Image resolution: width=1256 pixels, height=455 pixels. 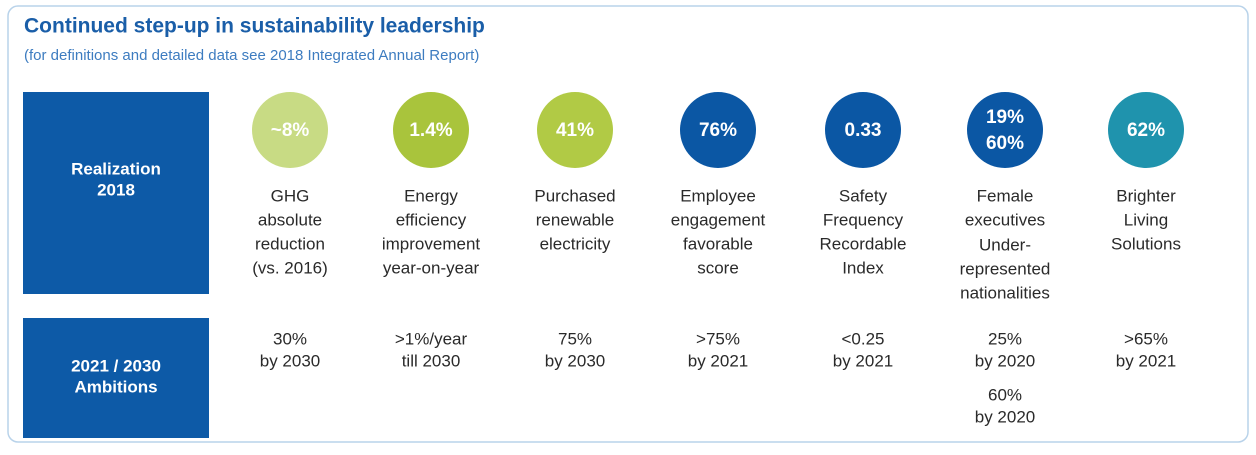 I want to click on row-label: Ambitions, so click(x=115, y=386).